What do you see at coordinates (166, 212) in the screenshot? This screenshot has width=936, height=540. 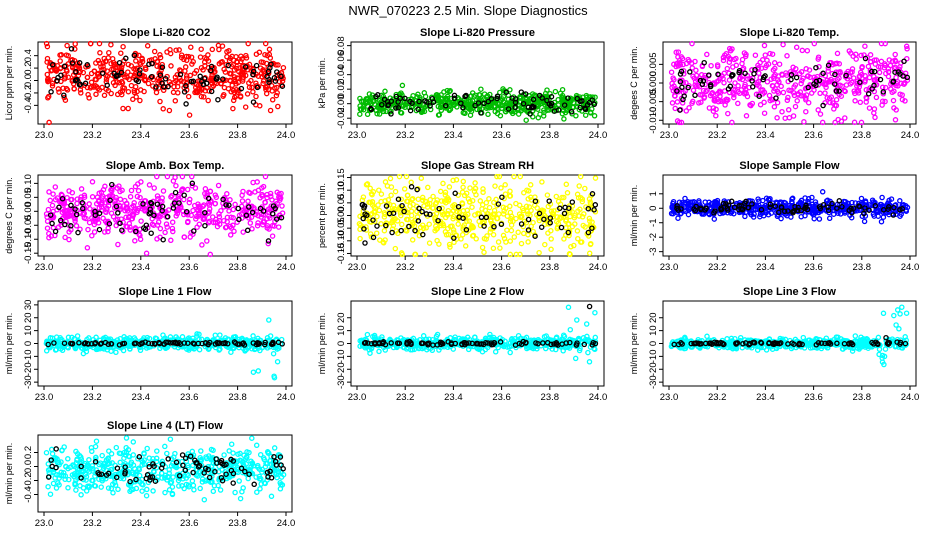 I see `series-highlight` at bounding box center [166, 212].